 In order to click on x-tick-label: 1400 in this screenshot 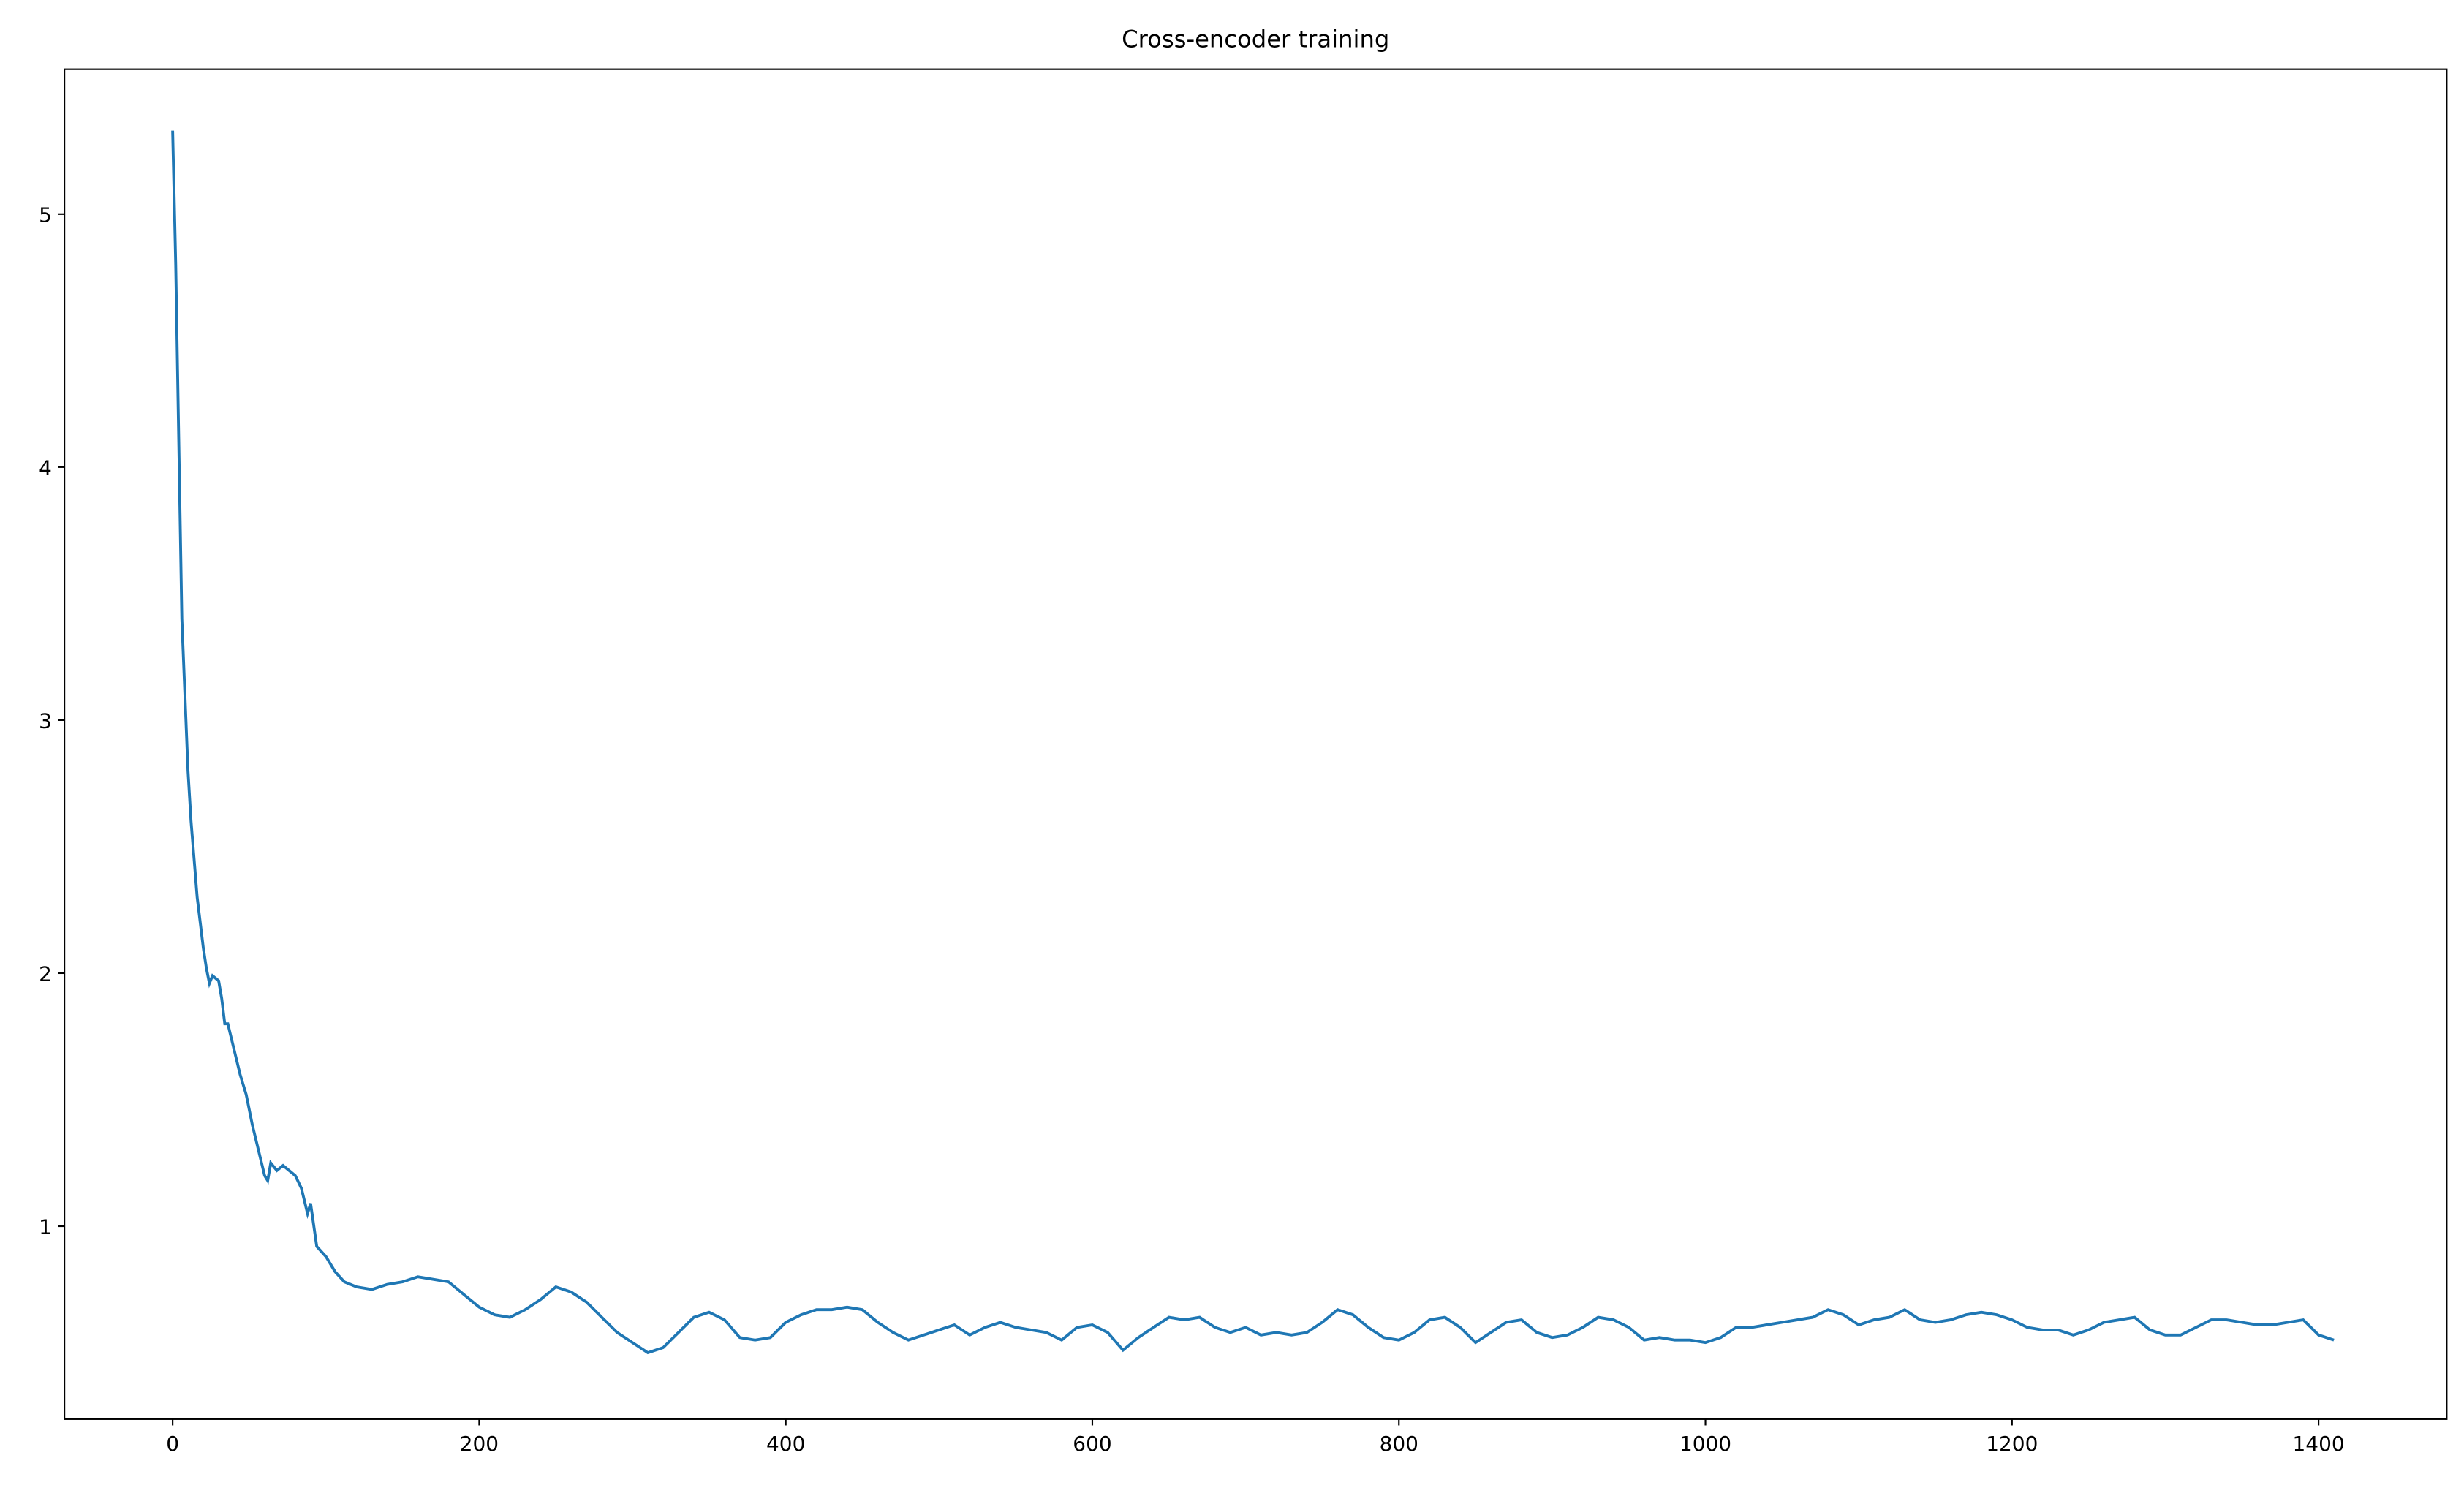, I will do `click(2319, 1444)`.